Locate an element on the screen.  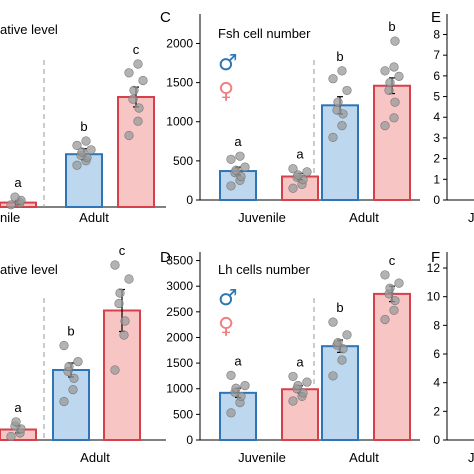
panel-a: b a c is located at coordinates (83, 126).